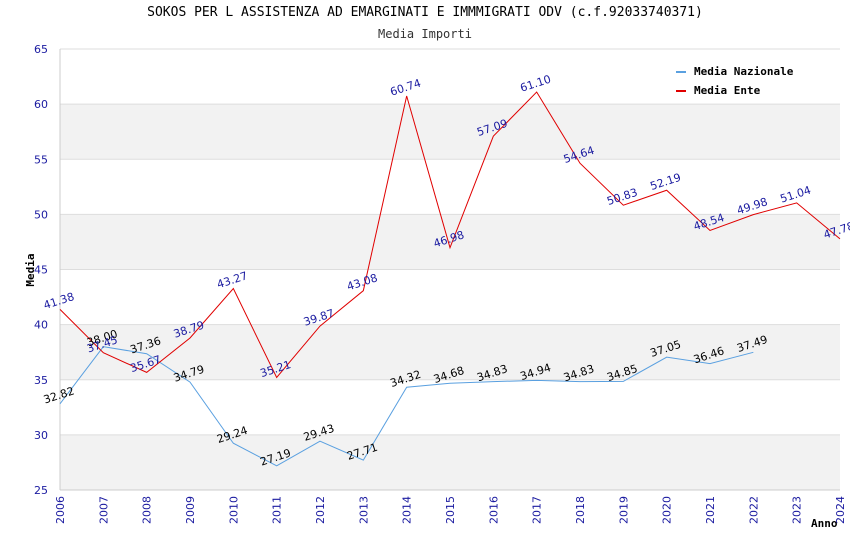 The height and width of the screenshot is (550, 850). I want to click on legend-label: Media Nazionale, so click(744, 71).